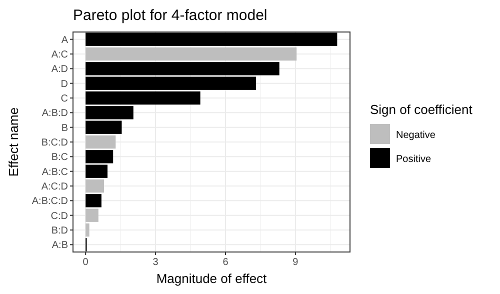 Image resolution: width=500 pixels, height=294 pixels. Describe the element at coordinates (54, 143) in the screenshot. I see `y-tick-label: B:C:D` at that location.